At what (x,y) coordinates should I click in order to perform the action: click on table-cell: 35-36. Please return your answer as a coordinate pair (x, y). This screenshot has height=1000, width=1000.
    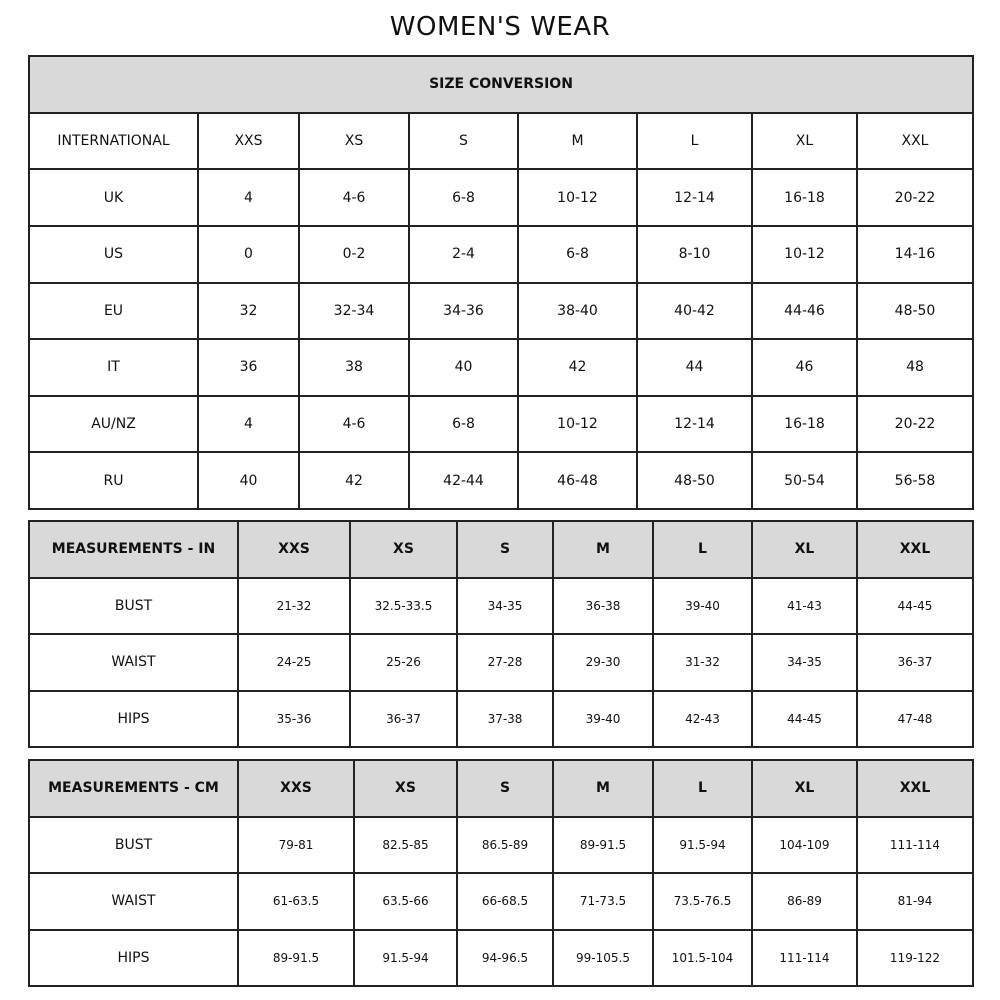
    Looking at the image, I should click on (294, 718).